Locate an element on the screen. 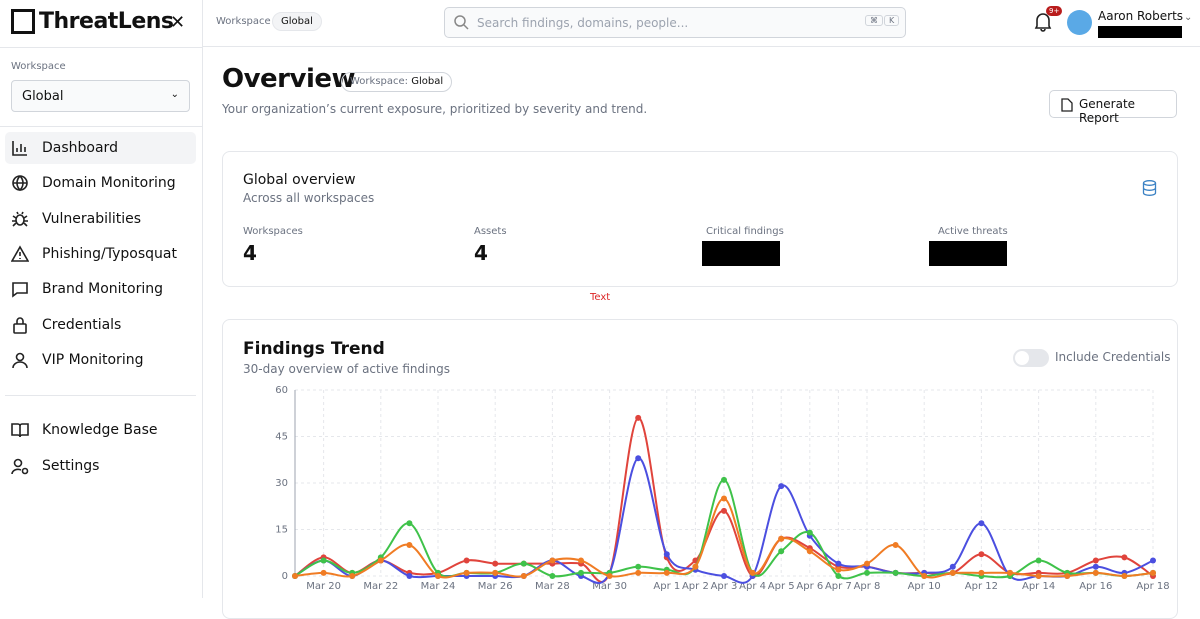 The width and height of the screenshot is (1200, 619). nav-label: Brand Monitoring is located at coordinates (103, 289).